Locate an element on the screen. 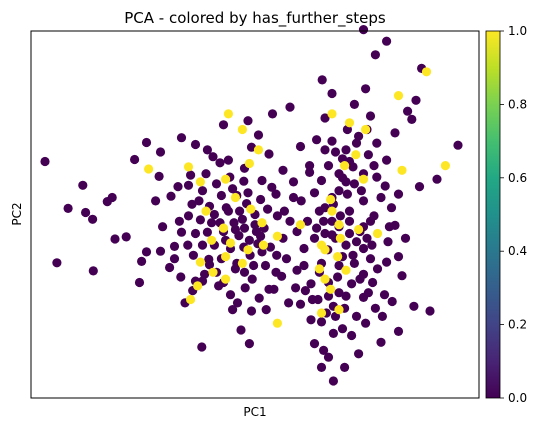 Image resolution: width=540 pixels, height=429 pixels. colorbar-tick-label: 0.8 is located at coordinates (517, 104).